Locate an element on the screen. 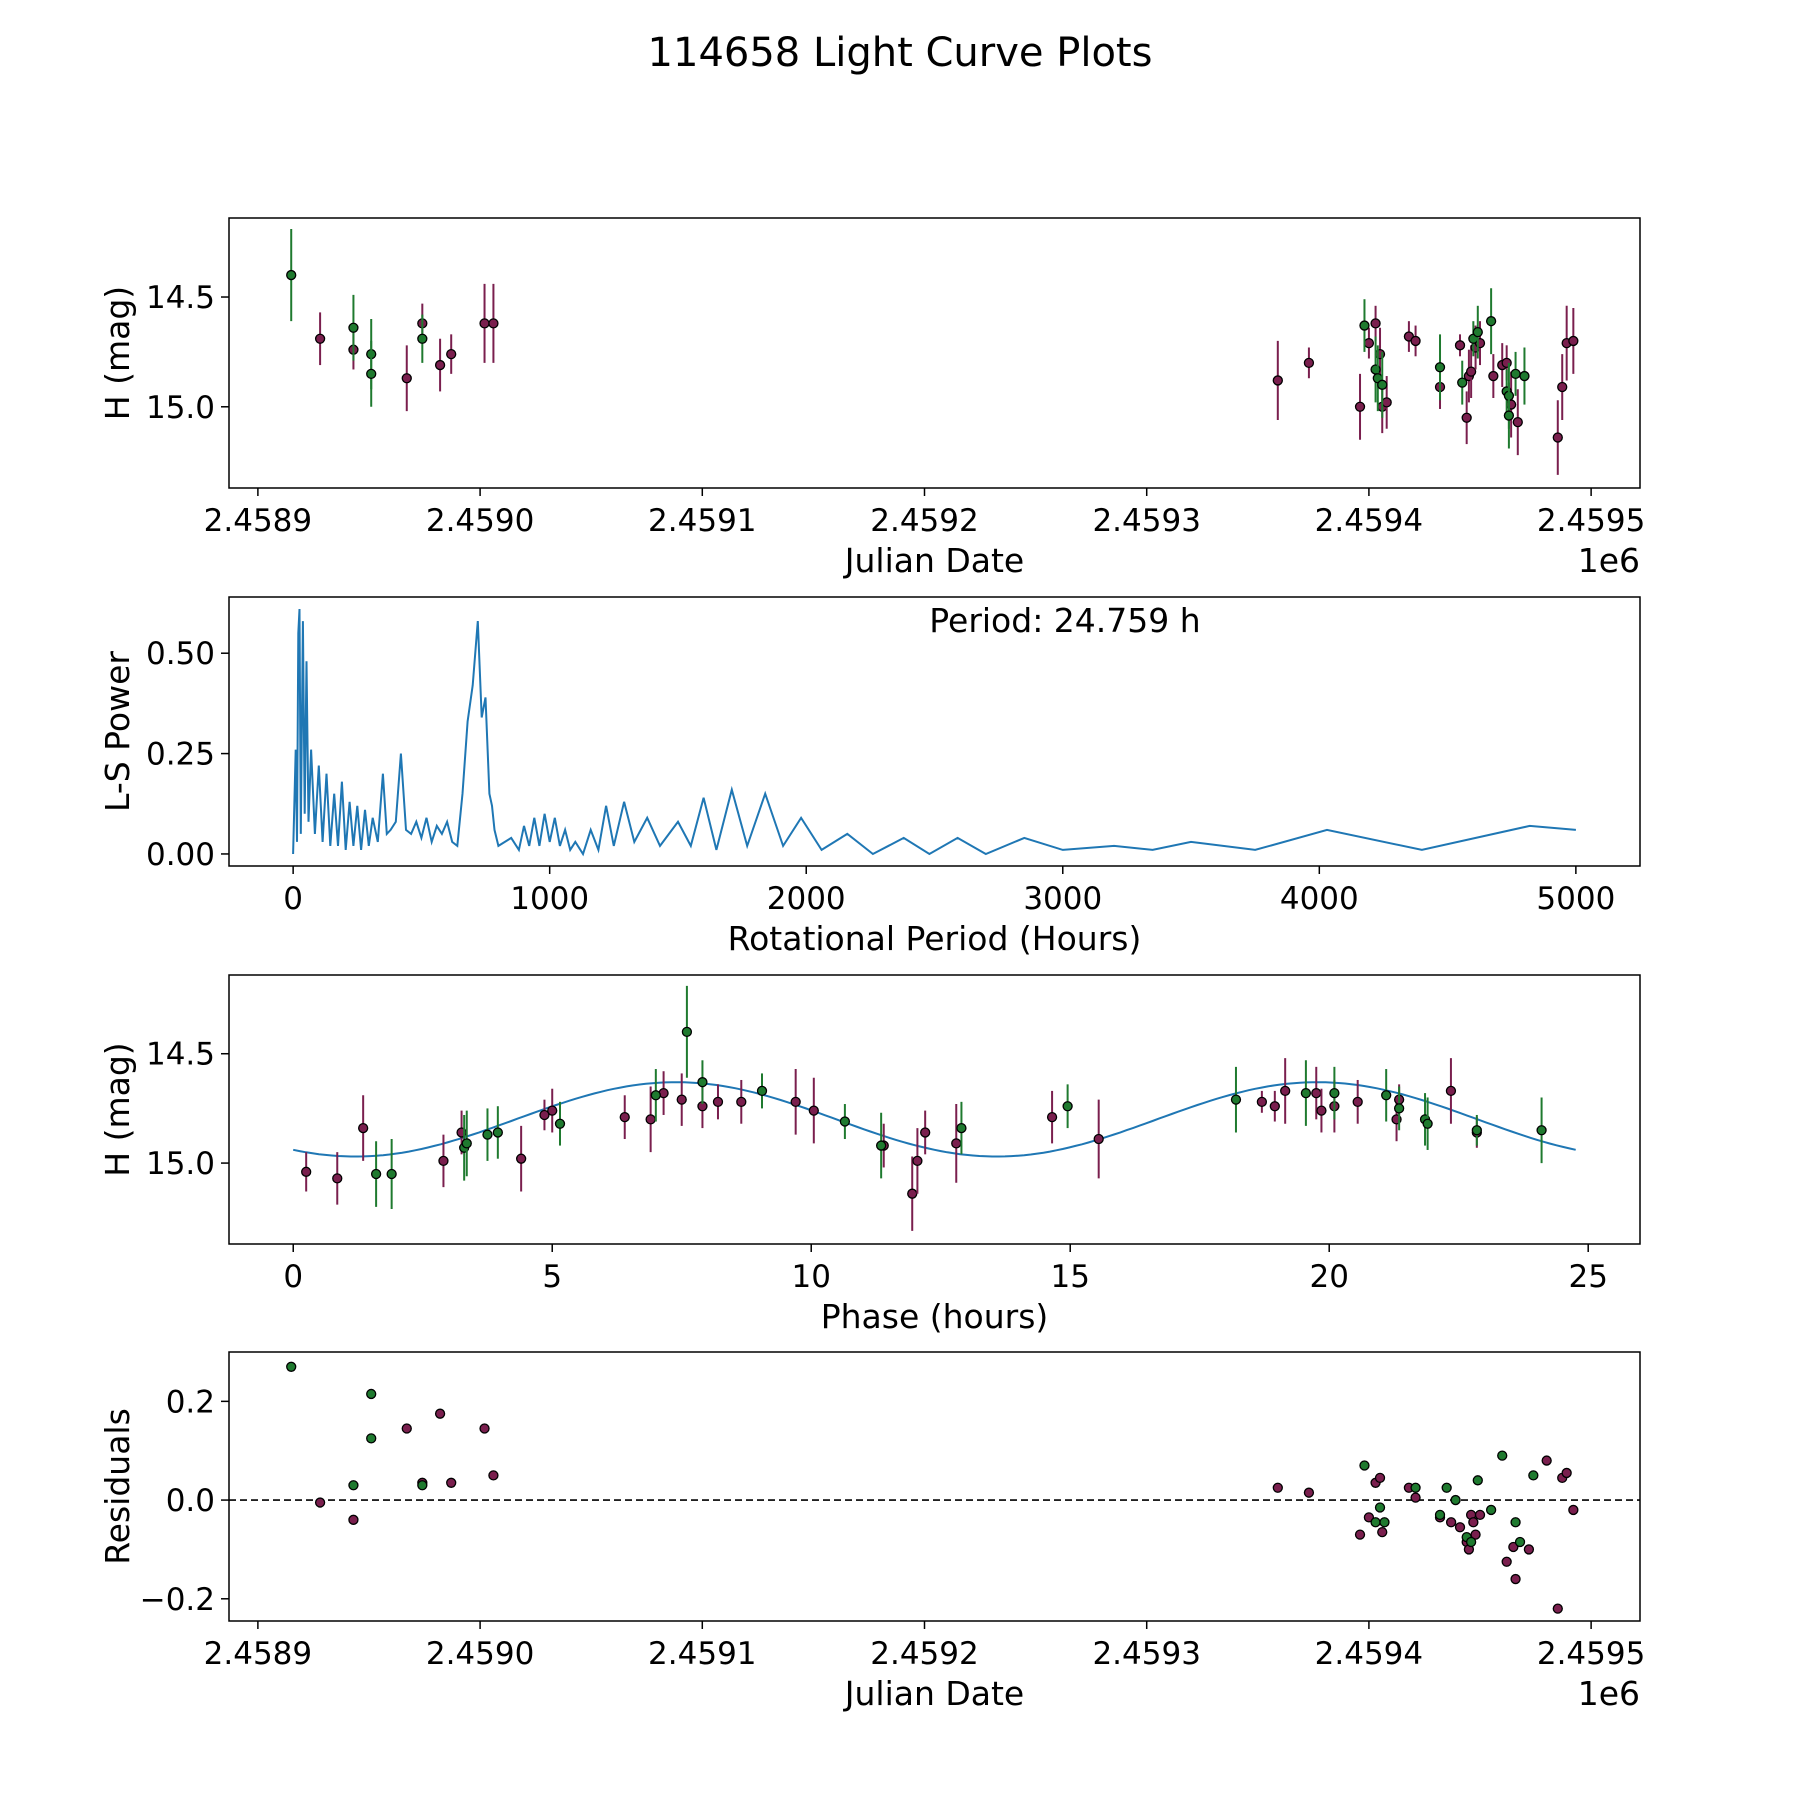 The image size is (1800, 1800). y-axis-label: H (mag) is located at coordinates (117, 1109).